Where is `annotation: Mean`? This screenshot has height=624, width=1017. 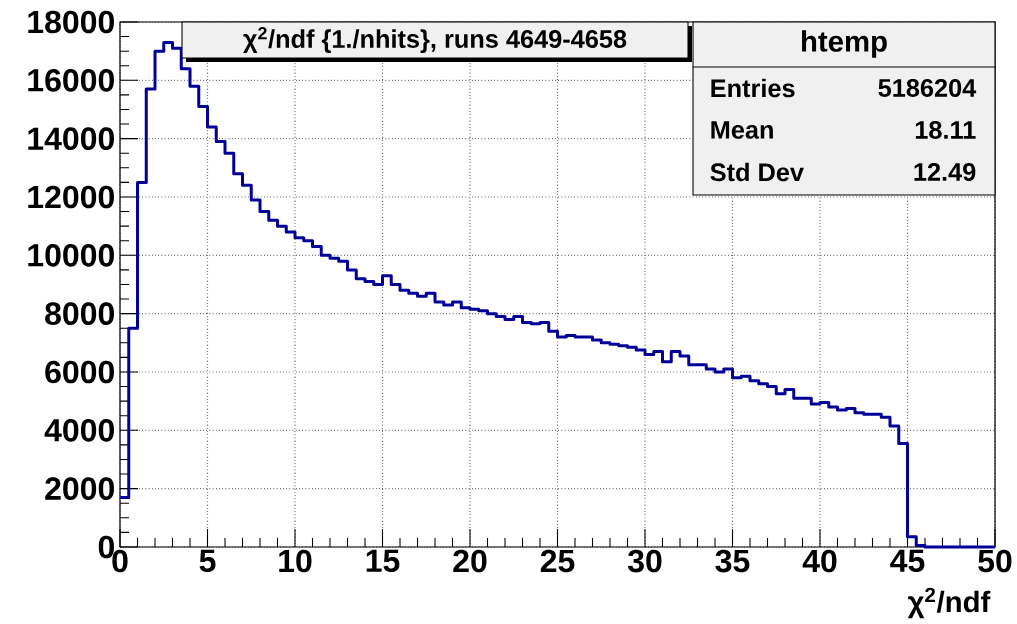
annotation: Mean is located at coordinates (742, 130).